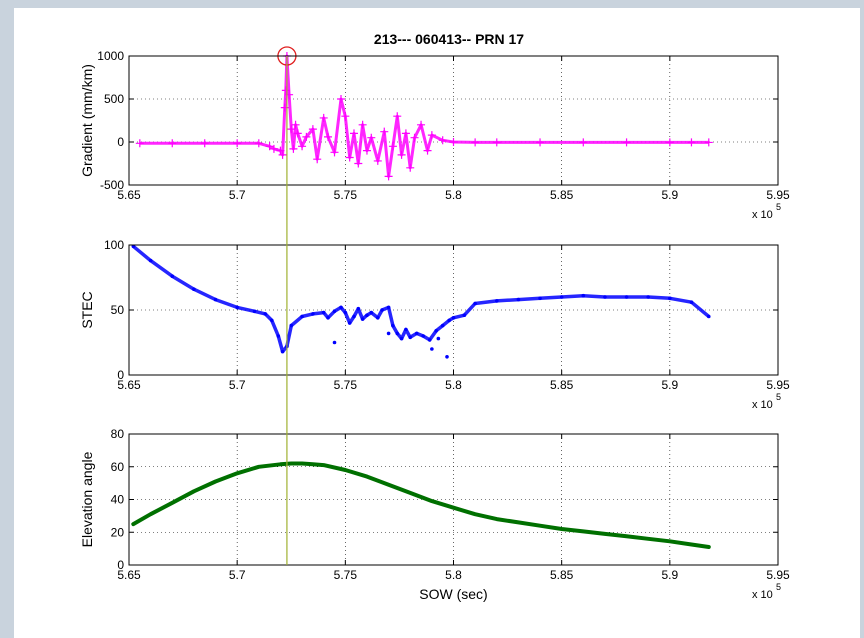 The image size is (864, 638). What do you see at coordinates (778, 575) in the screenshot?
I see `elevation-xtick-label: 5.95` at bounding box center [778, 575].